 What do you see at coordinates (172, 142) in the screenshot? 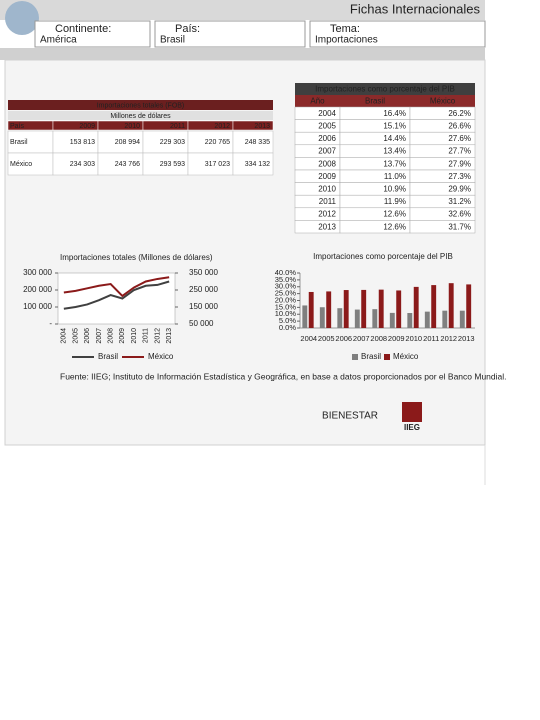
I see `table-cell-text: 229 303` at bounding box center [172, 142].